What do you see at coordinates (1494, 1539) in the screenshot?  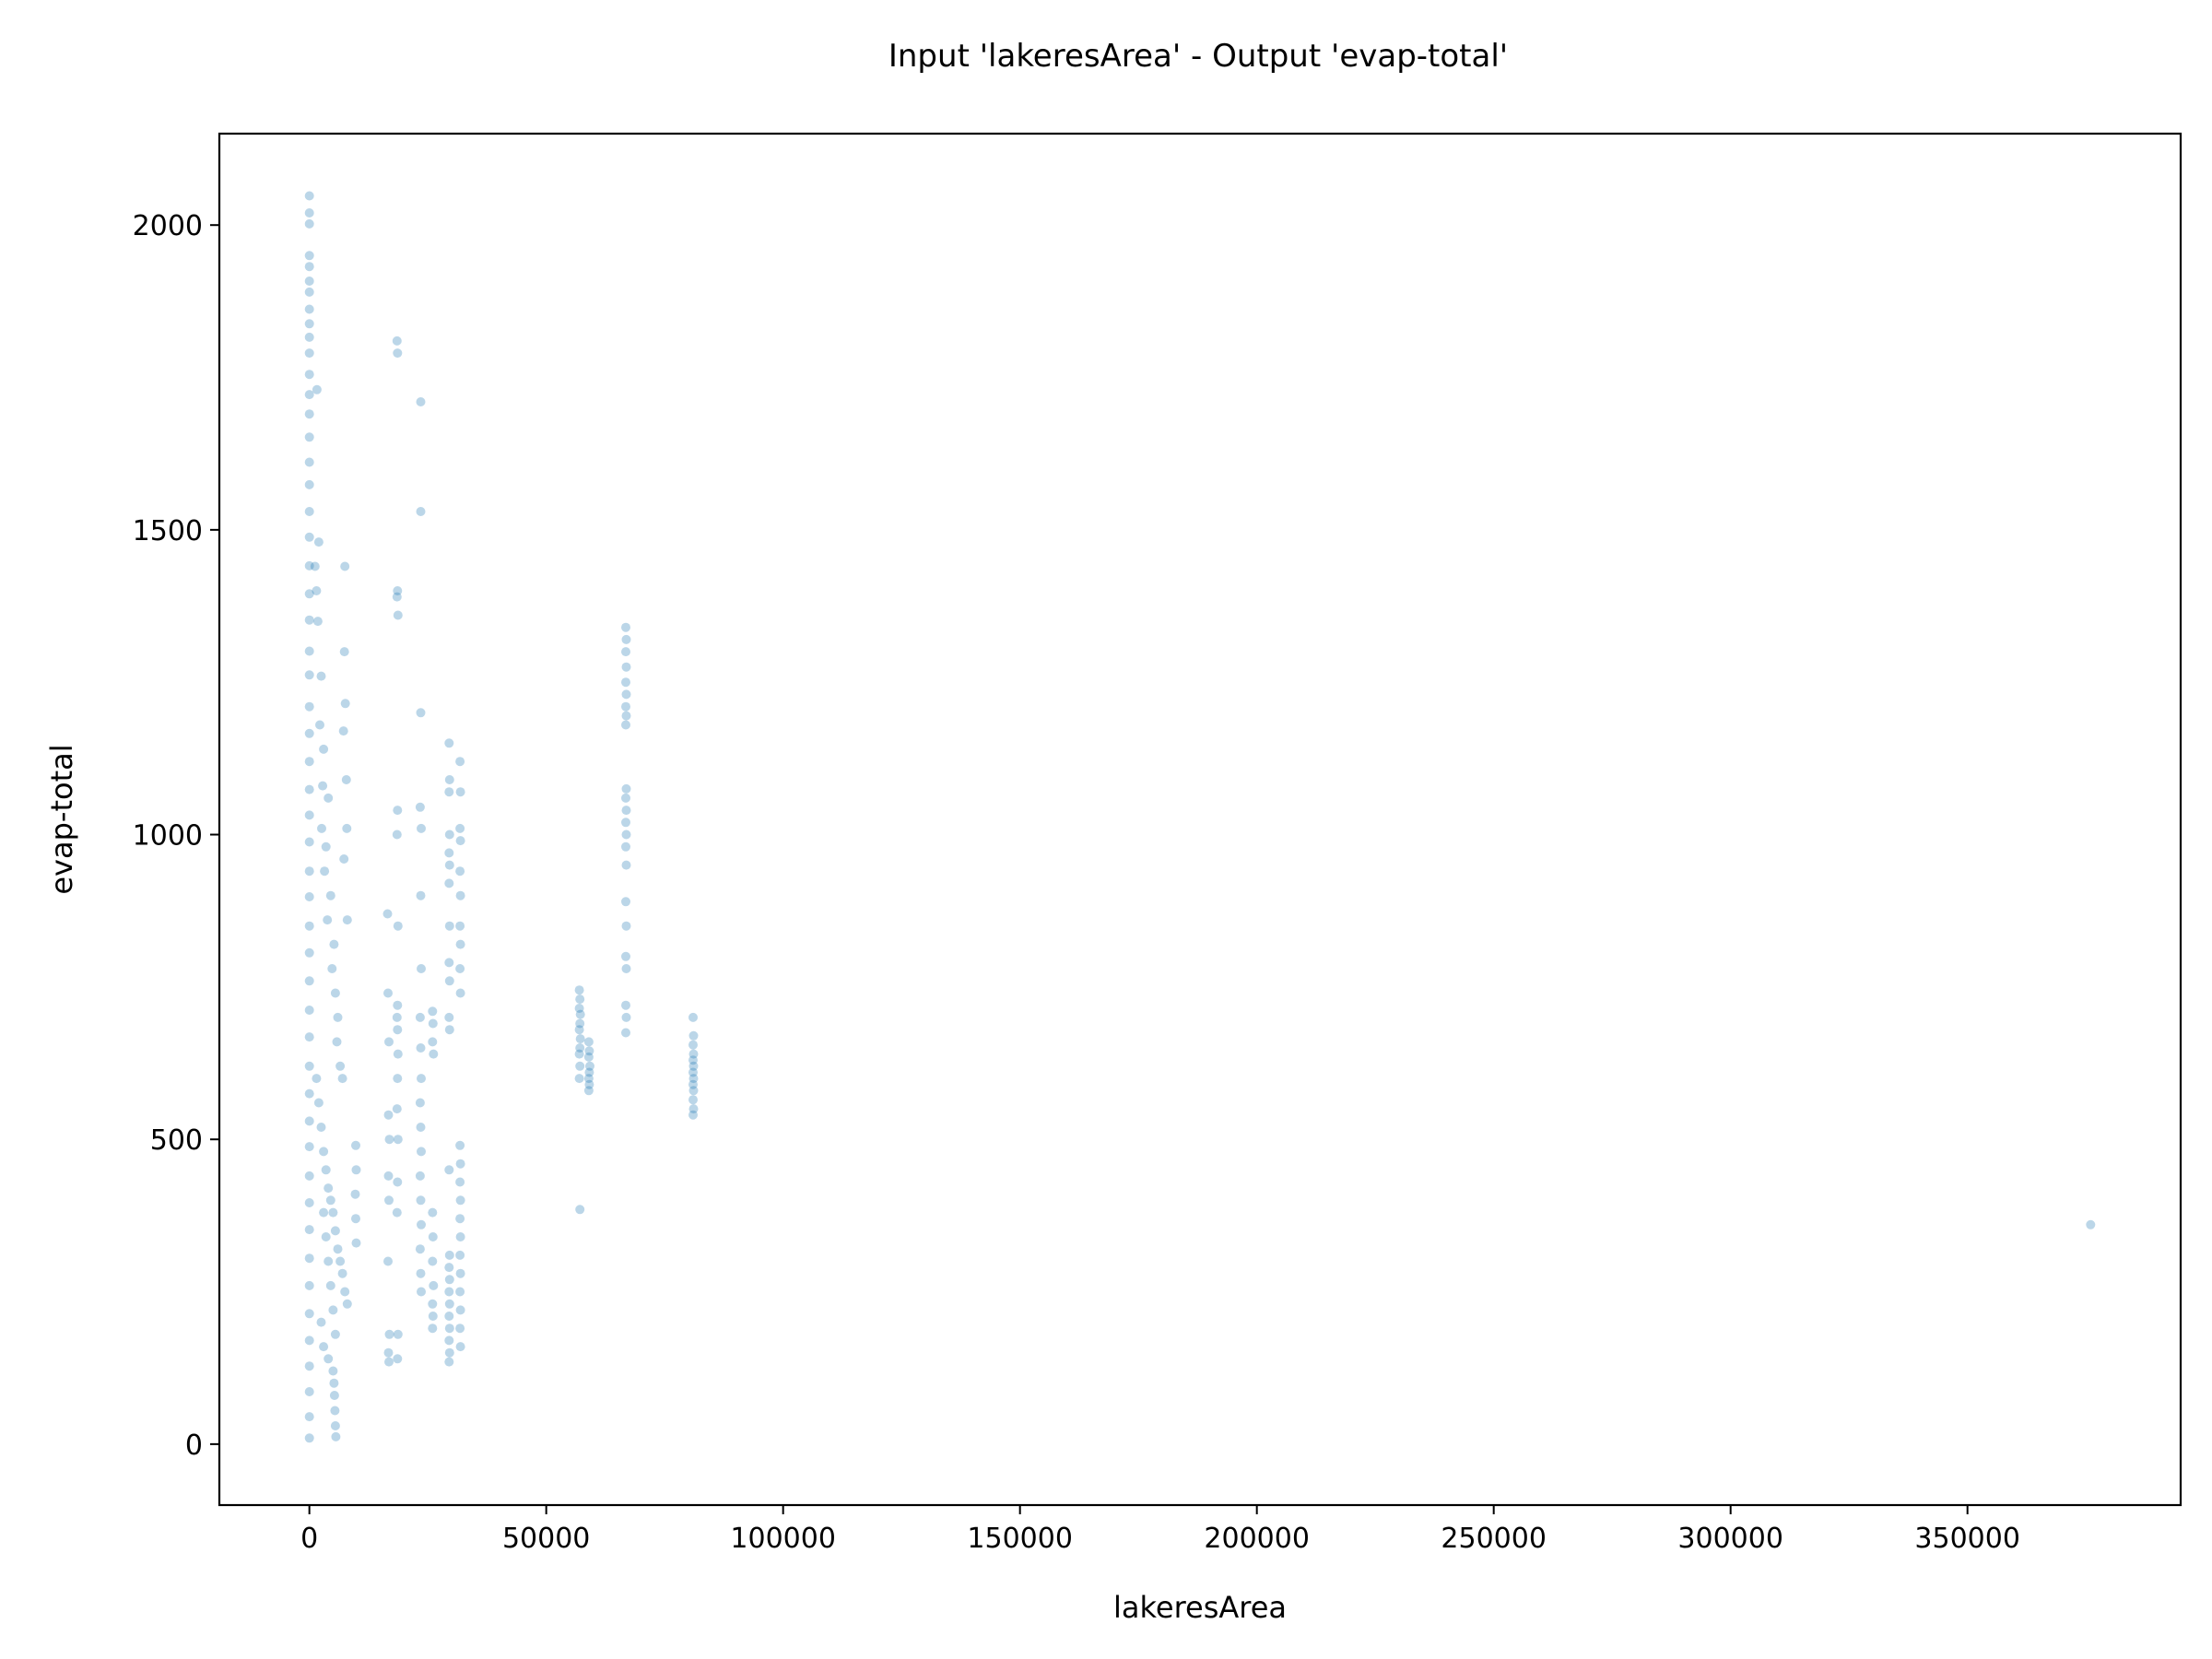 I see `x-tick-label: 250000` at bounding box center [1494, 1539].